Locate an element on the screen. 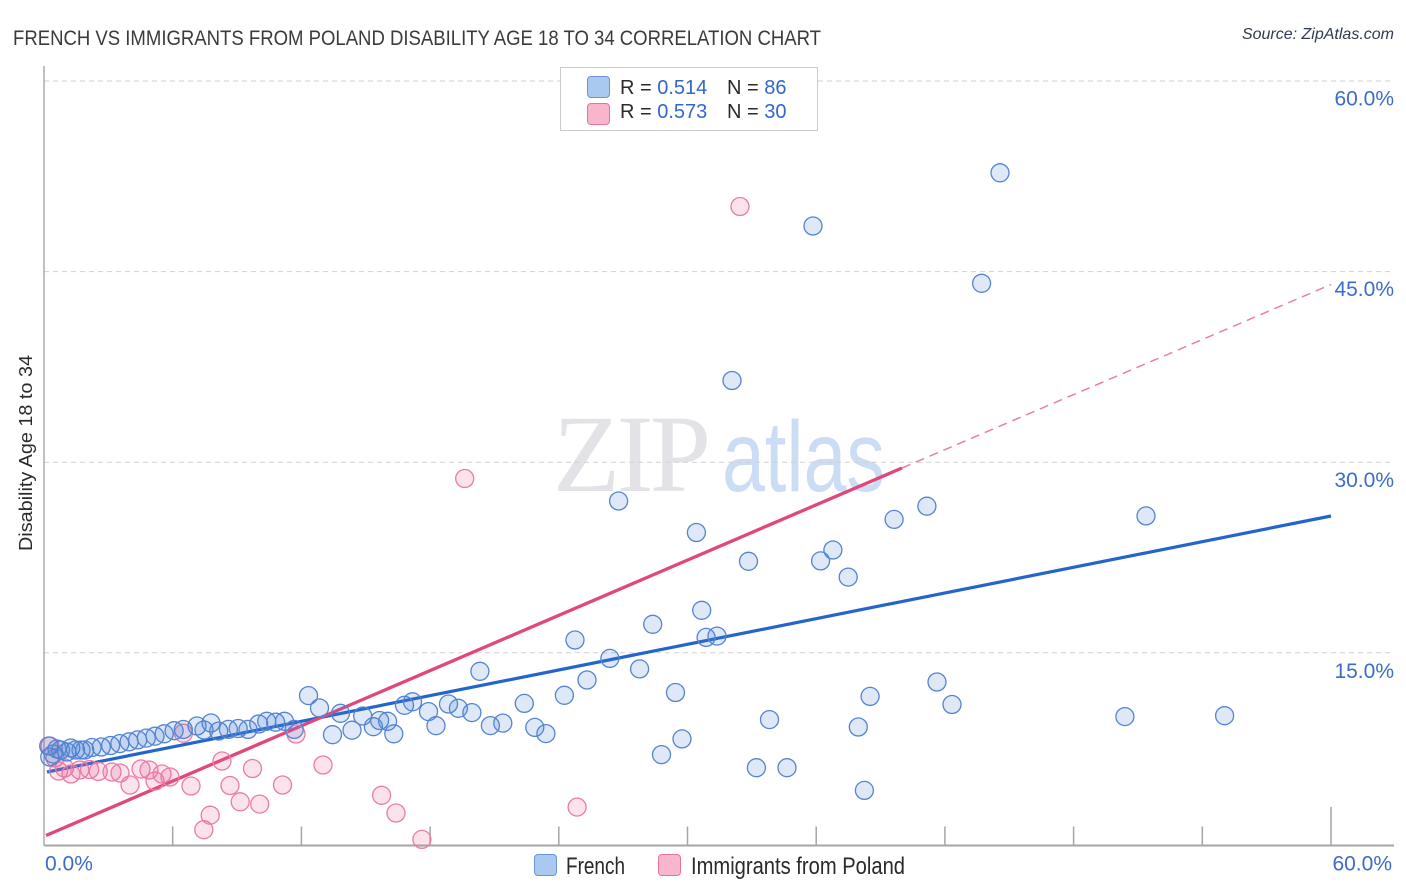 This screenshot has height=892, width=1406. svg-text: atlas is located at coordinates (803, 457).